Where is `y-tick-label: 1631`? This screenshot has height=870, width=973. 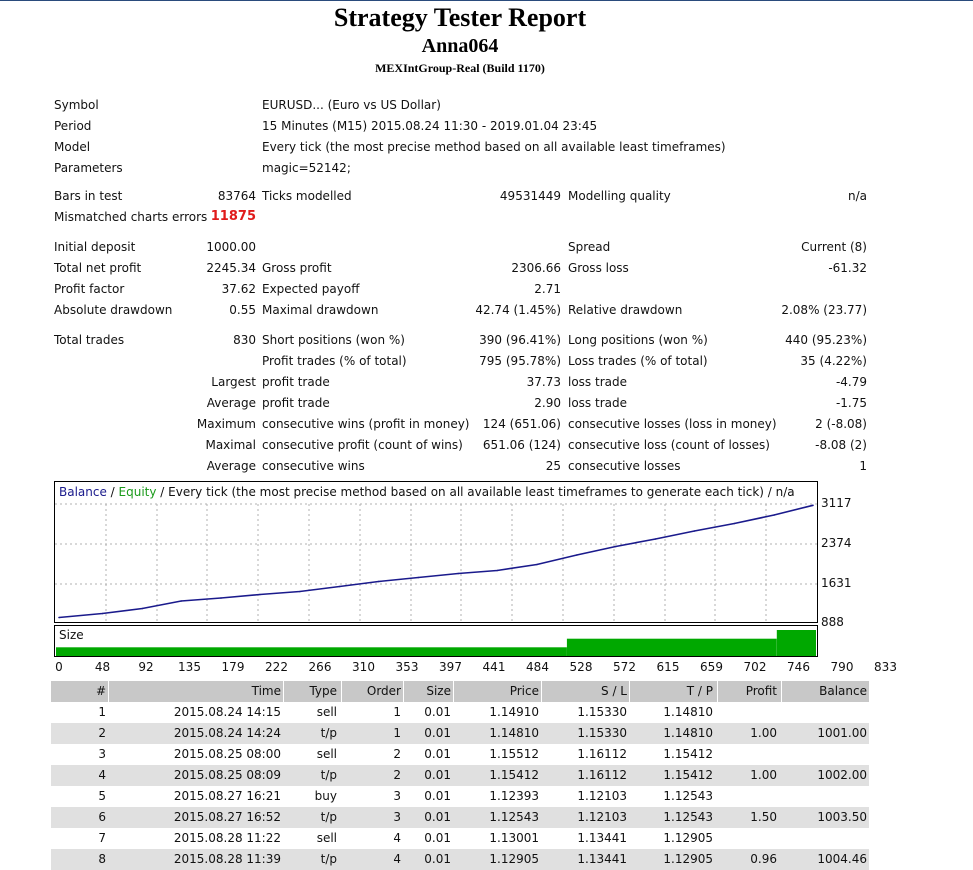
y-tick-label: 1631 is located at coordinates (836, 583).